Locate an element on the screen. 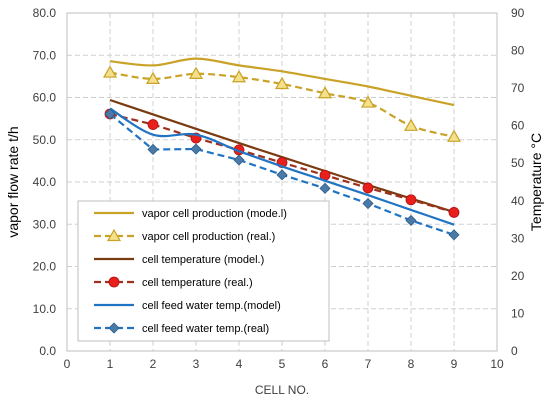 The height and width of the screenshot is (401, 550). x-axis-ticks: 0 1 2 3 4 5 6 7 8 9 10 is located at coordinates (284, 364).